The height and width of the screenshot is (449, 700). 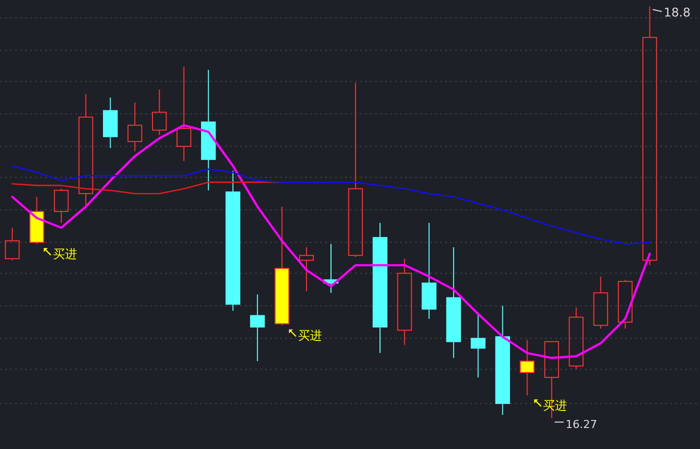 I want to click on text: 18.8, so click(x=677, y=13).